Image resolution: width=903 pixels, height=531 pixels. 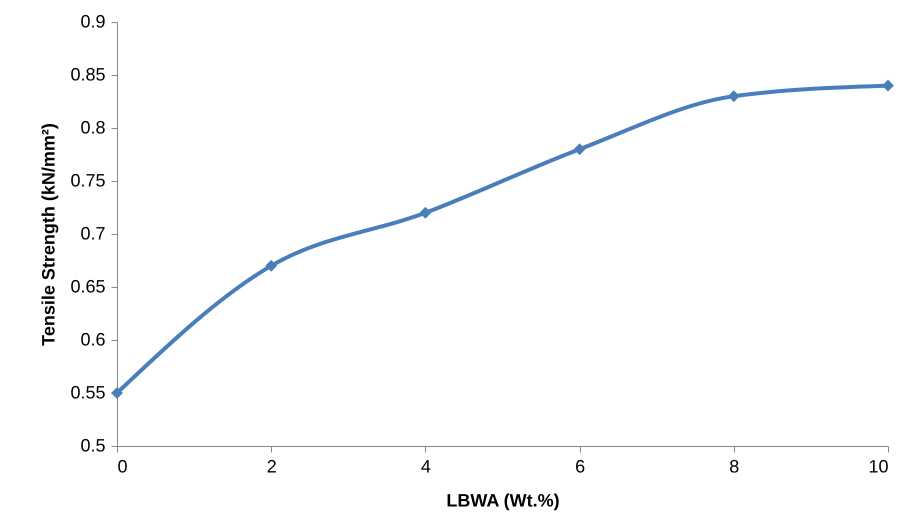 I want to click on y-tick-label: 0.5, so click(x=93, y=446).